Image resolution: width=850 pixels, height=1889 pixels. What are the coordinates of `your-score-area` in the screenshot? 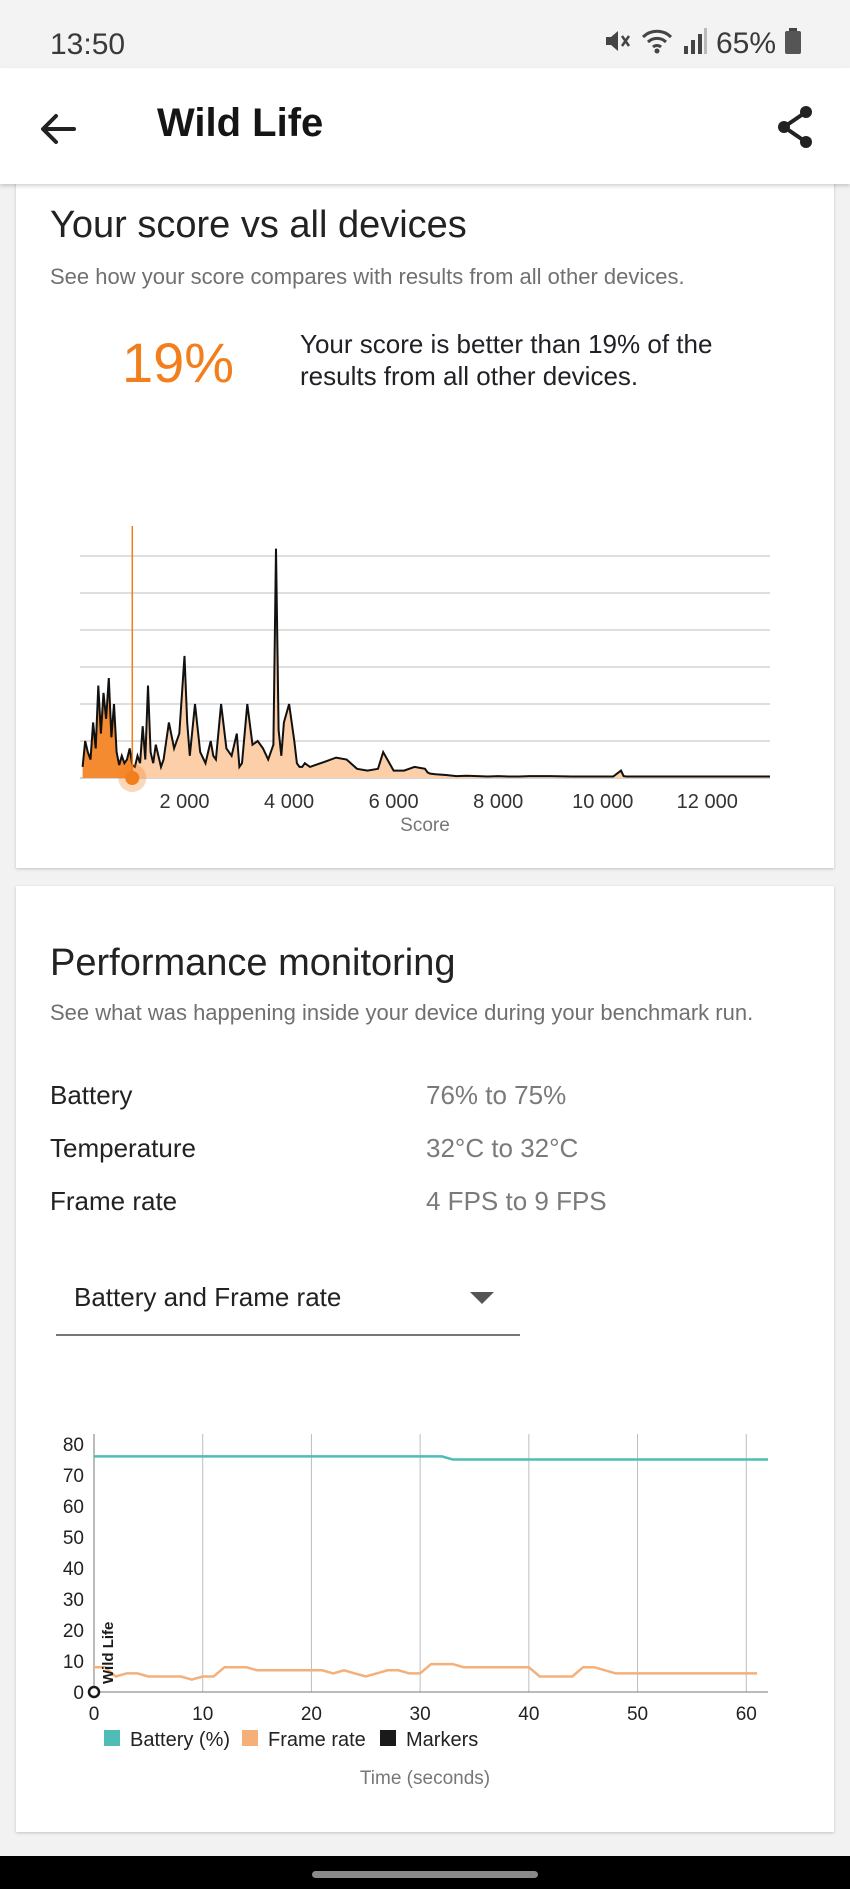 It's located at (107, 728).